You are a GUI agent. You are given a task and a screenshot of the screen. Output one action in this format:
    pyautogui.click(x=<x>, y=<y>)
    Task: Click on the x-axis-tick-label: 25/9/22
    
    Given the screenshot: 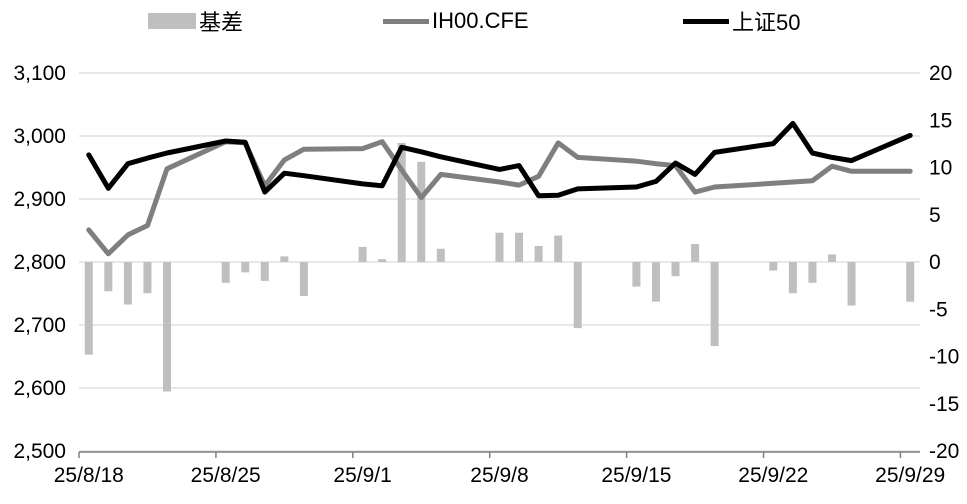 What is the action you would take?
    pyautogui.click(x=773, y=475)
    